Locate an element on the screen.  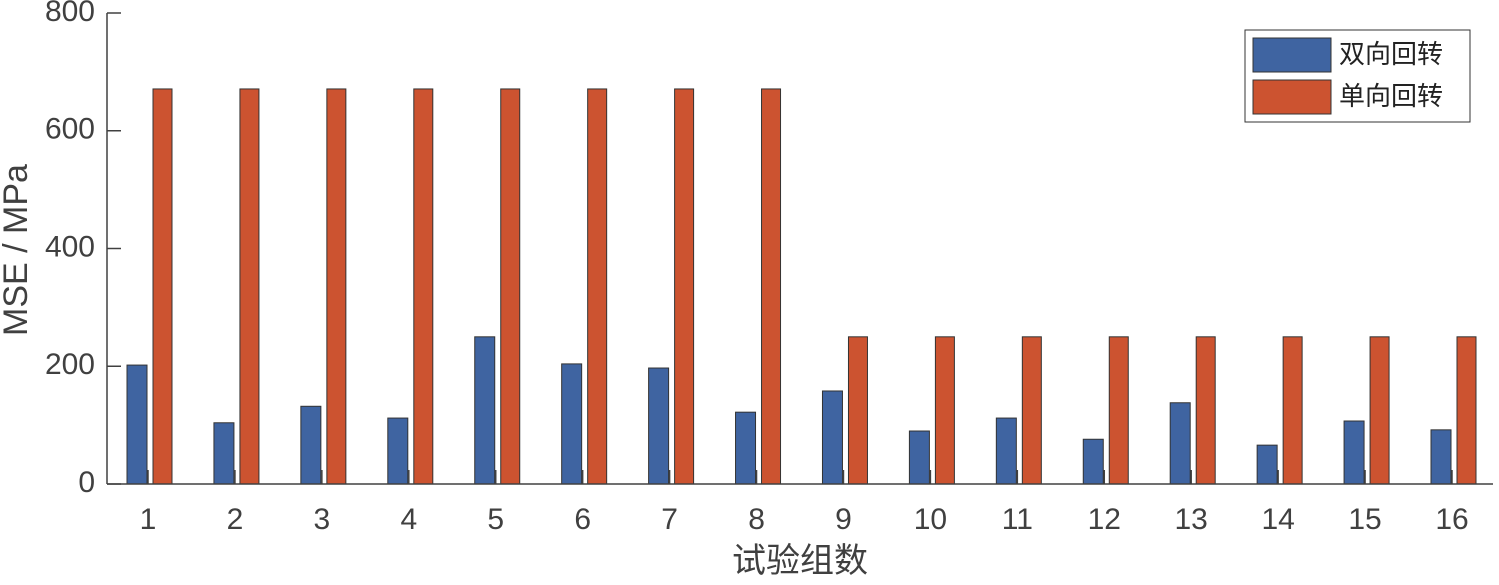
x-tick-label: 4 is located at coordinates (408, 519).